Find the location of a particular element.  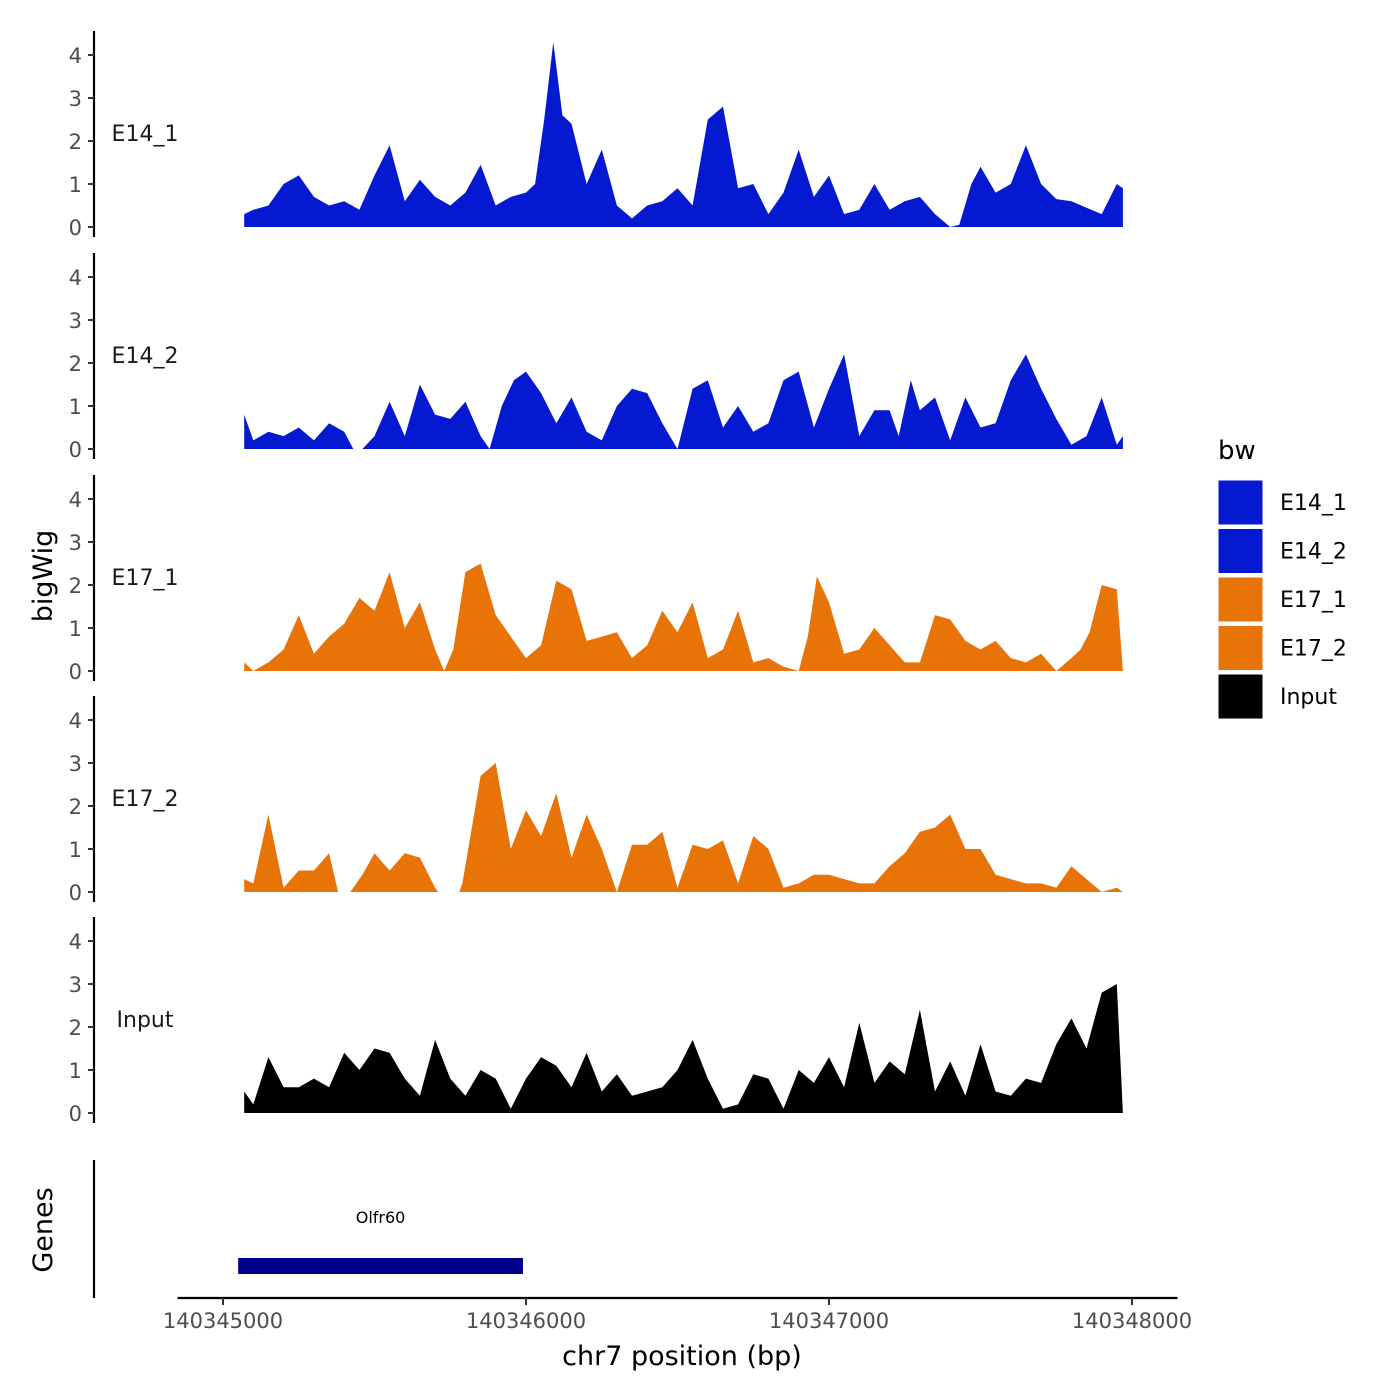

gene-bar is located at coordinates (380, 1266).